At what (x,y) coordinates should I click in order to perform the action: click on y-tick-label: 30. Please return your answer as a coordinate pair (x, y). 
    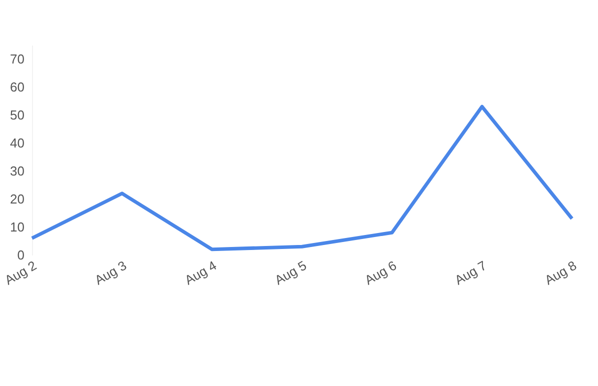
    Looking at the image, I should click on (17, 171).